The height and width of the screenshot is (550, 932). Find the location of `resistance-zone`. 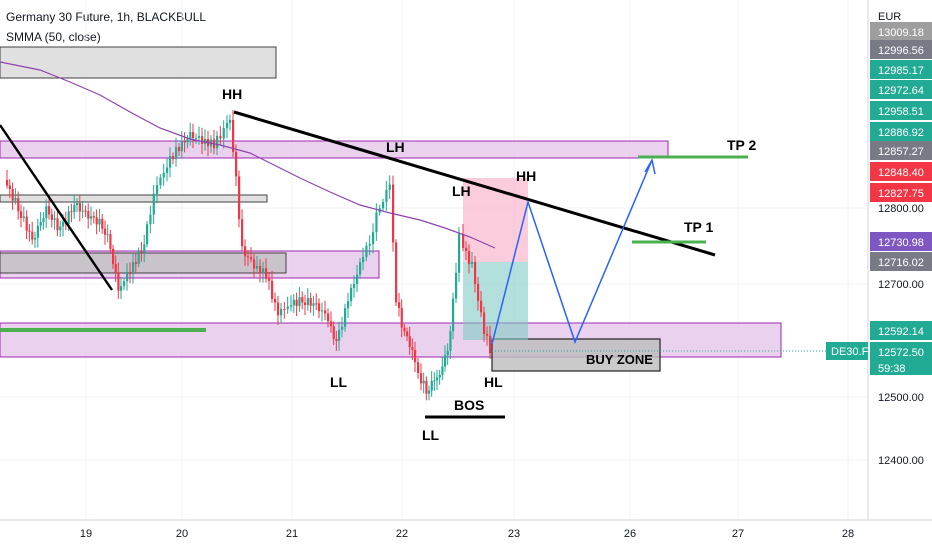

resistance-zone is located at coordinates (334, 149).